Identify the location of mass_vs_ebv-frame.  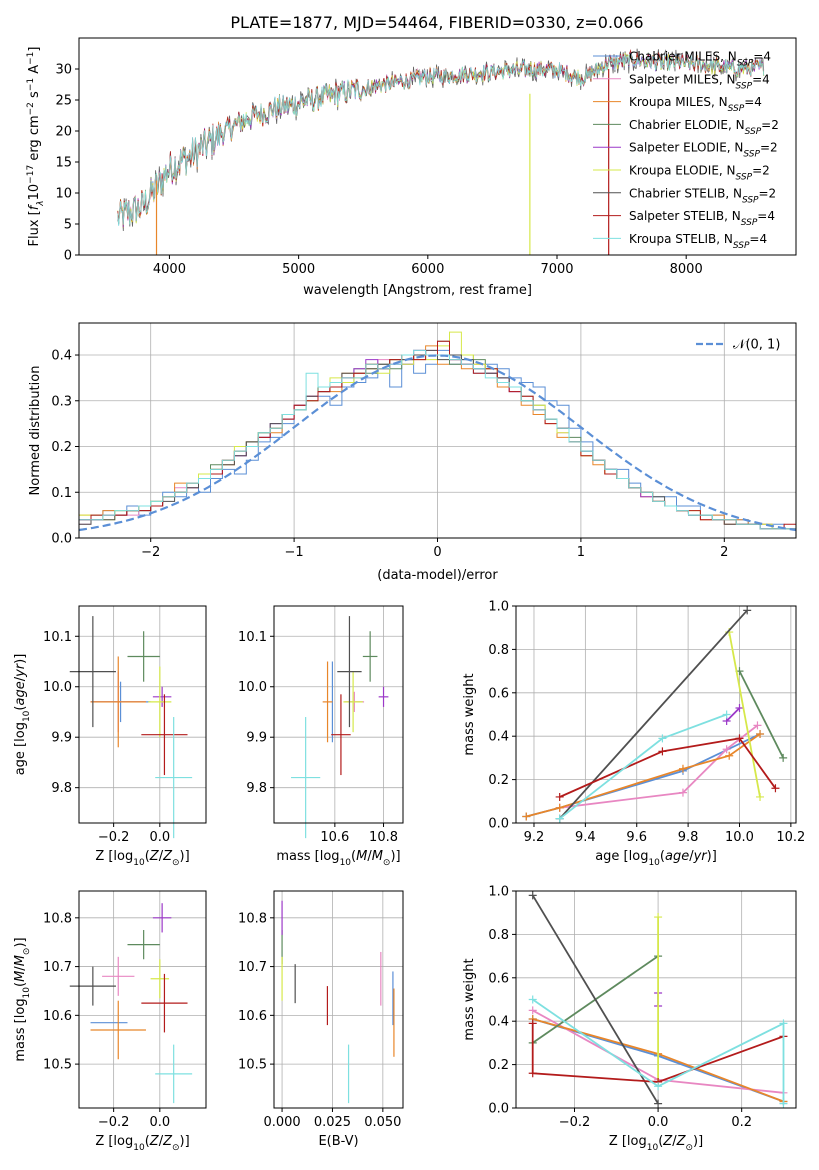
(338, 999).